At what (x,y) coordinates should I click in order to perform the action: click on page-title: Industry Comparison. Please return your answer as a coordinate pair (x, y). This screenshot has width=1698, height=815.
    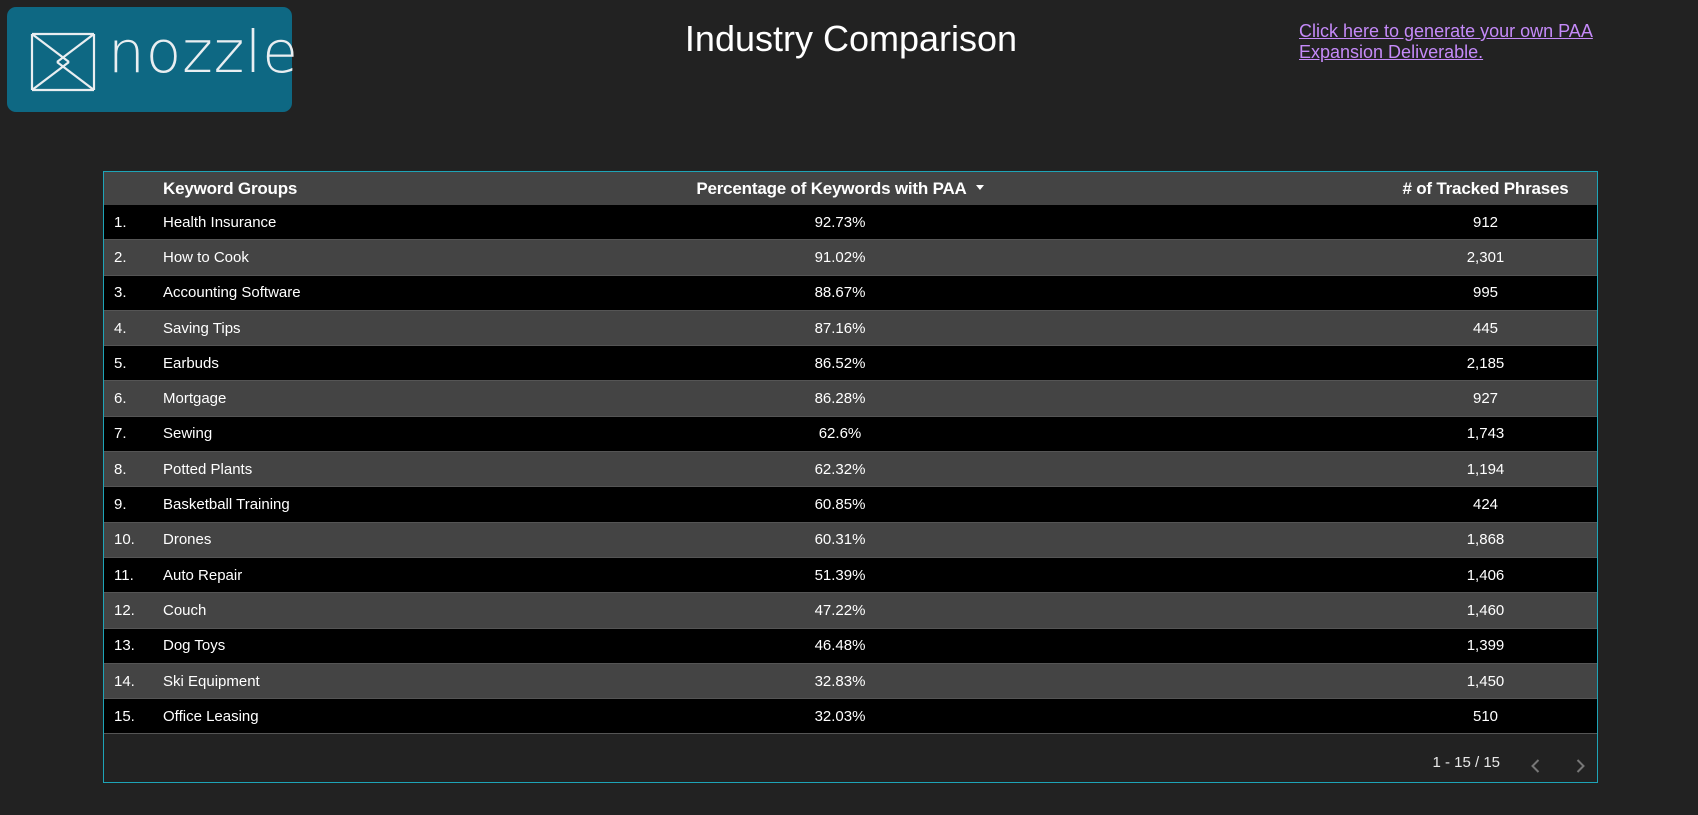
    Looking at the image, I should click on (849, 39).